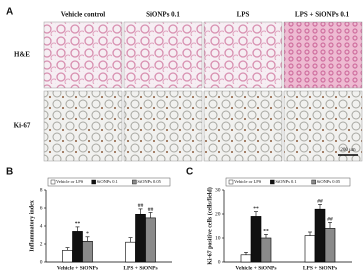 This screenshot has height=275, width=364. What do you see at coordinates (218, 190) in the screenshot?
I see `y-tick-label: 30` at bounding box center [218, 190].